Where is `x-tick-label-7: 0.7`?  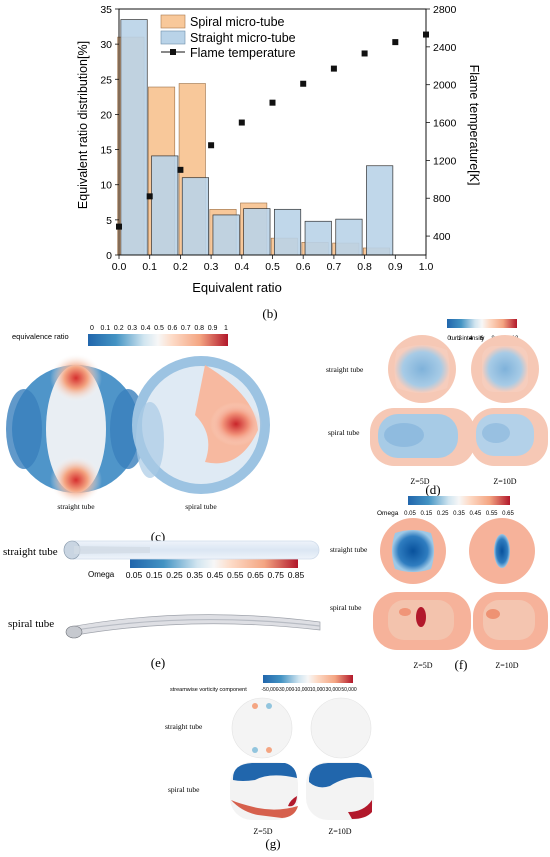 x-tick-label-7: 0.7 is located at coordinates (334, 267).